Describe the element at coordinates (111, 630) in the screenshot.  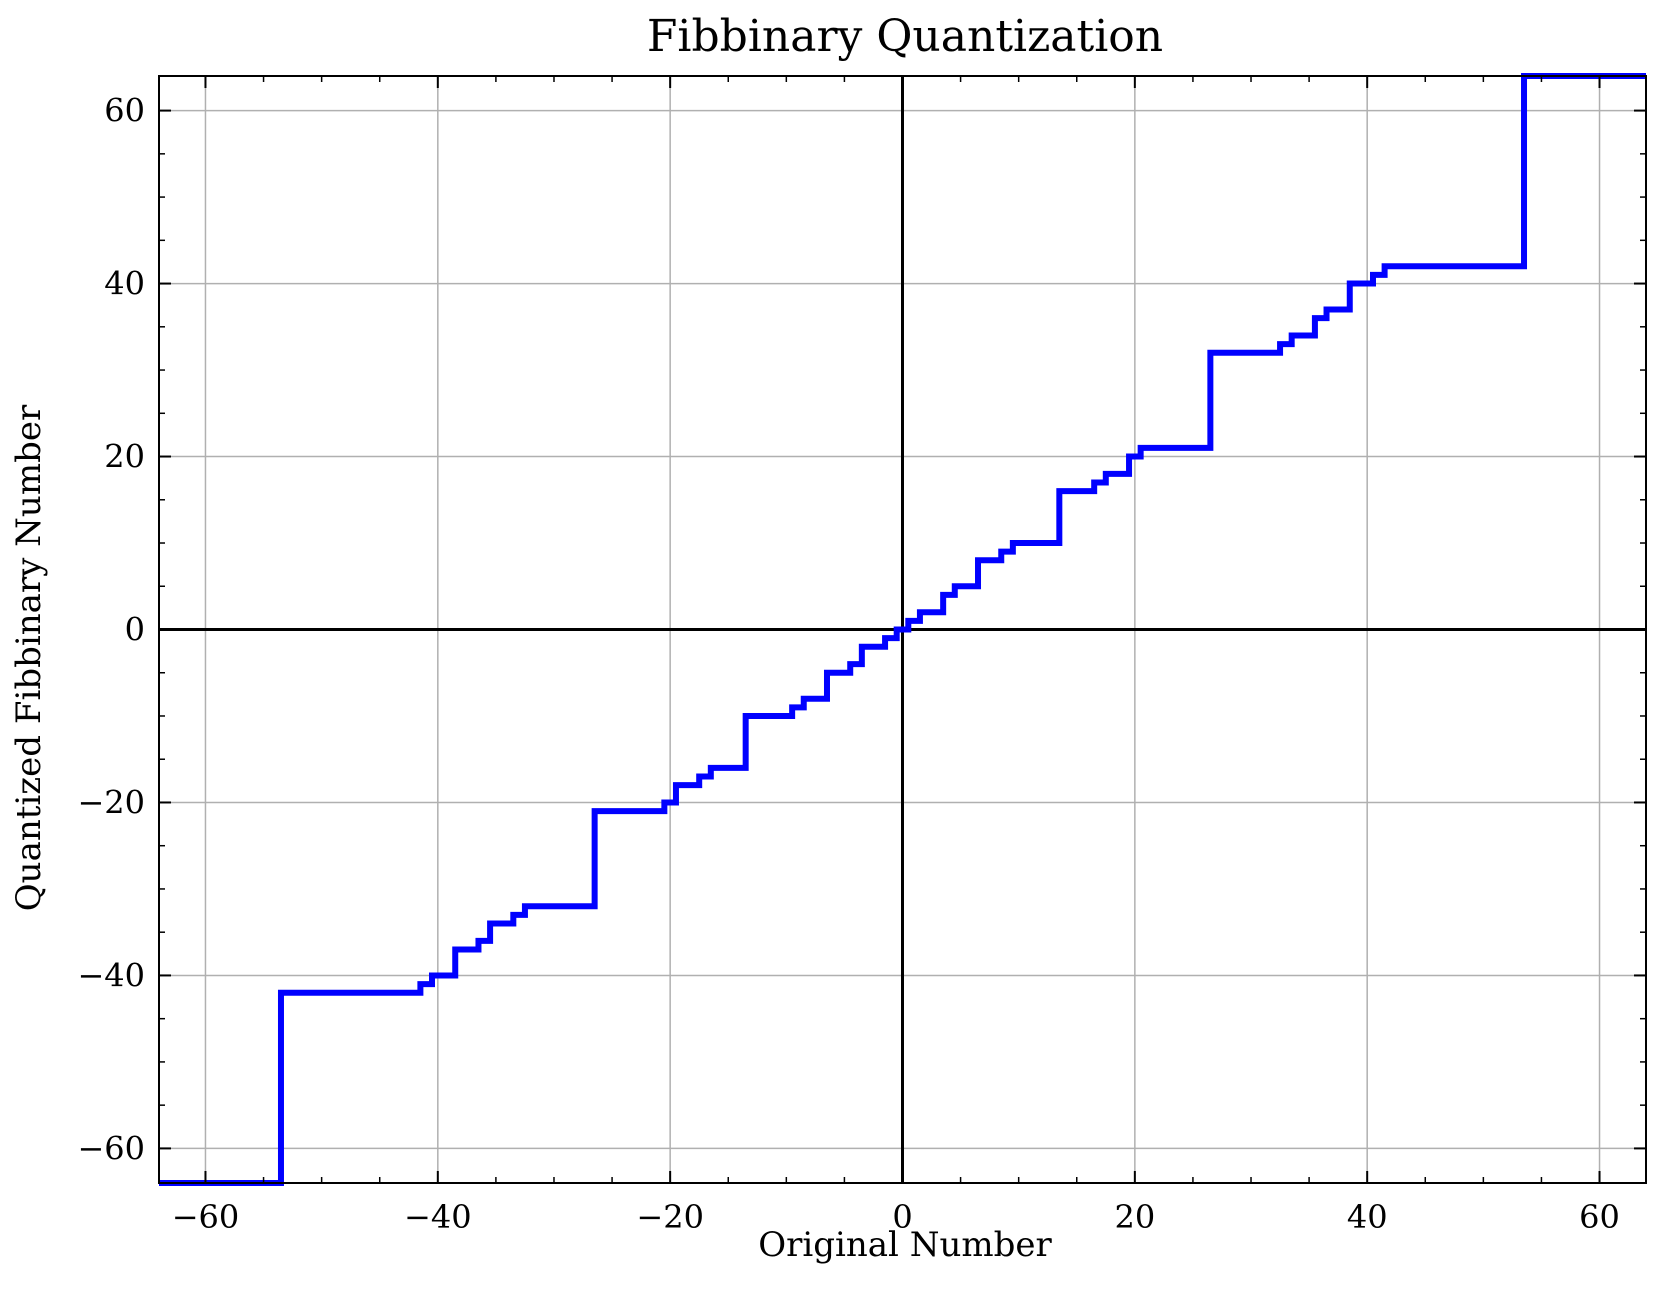
I see `y-tick-labels: −60 −40 −20 0 20 40 60` at that location.